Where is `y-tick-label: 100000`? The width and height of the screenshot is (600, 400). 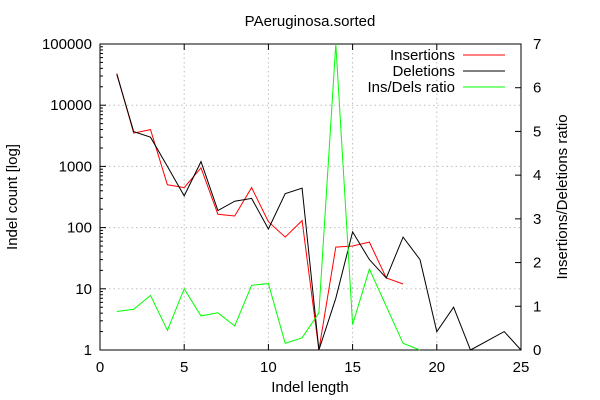 y-tick-label: 100000 is located at coordinates (67, 44).